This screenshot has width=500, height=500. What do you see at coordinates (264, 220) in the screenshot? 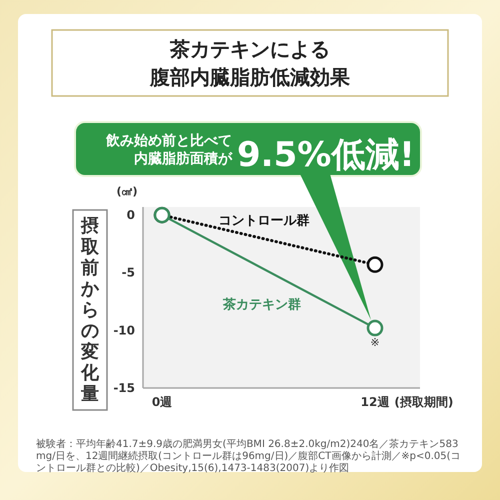
I see `series-label: コントロール群` at bounding box center [264, 220].